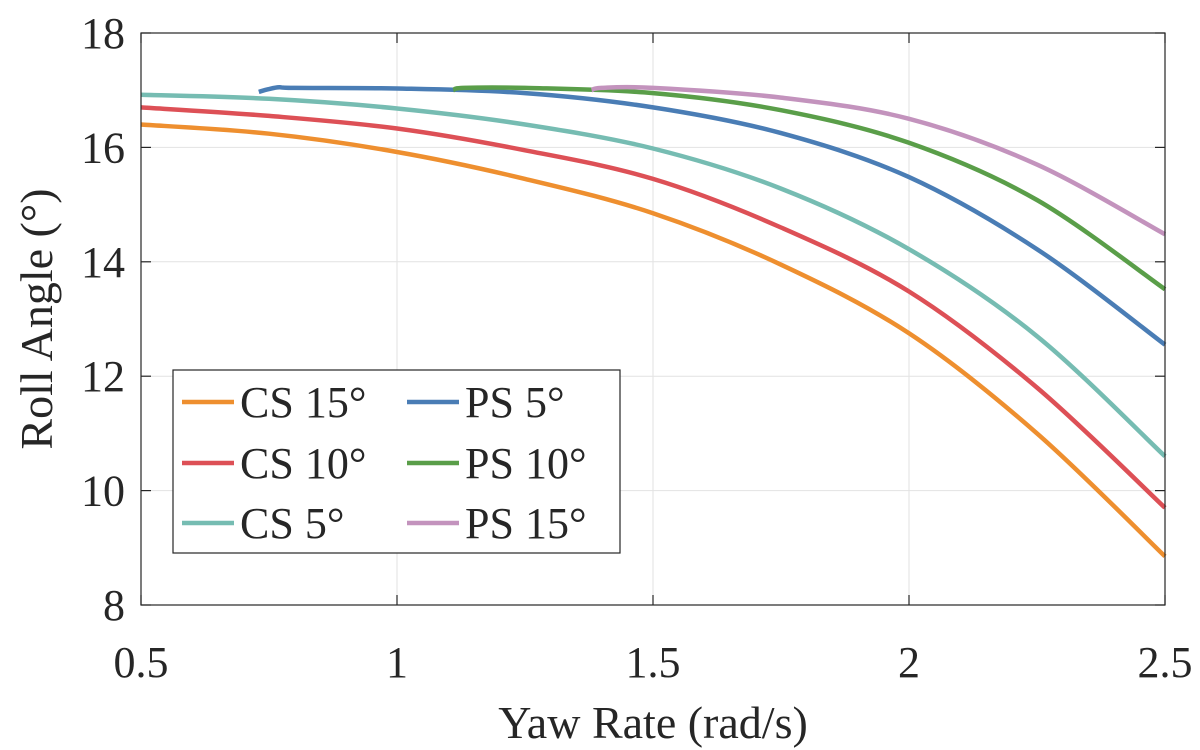 The image size is (1200, 750). Describe the element at coordinates (526, 523) in the screenshot. I see `legend-label: PS 15°` at that location.